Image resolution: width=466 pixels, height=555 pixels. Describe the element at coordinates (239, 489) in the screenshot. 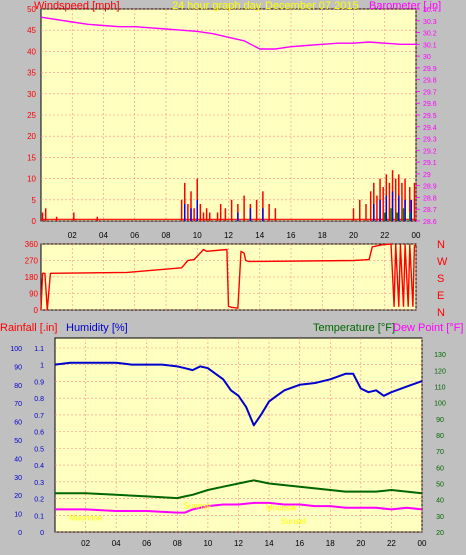

I see `temperature-line` at that location.